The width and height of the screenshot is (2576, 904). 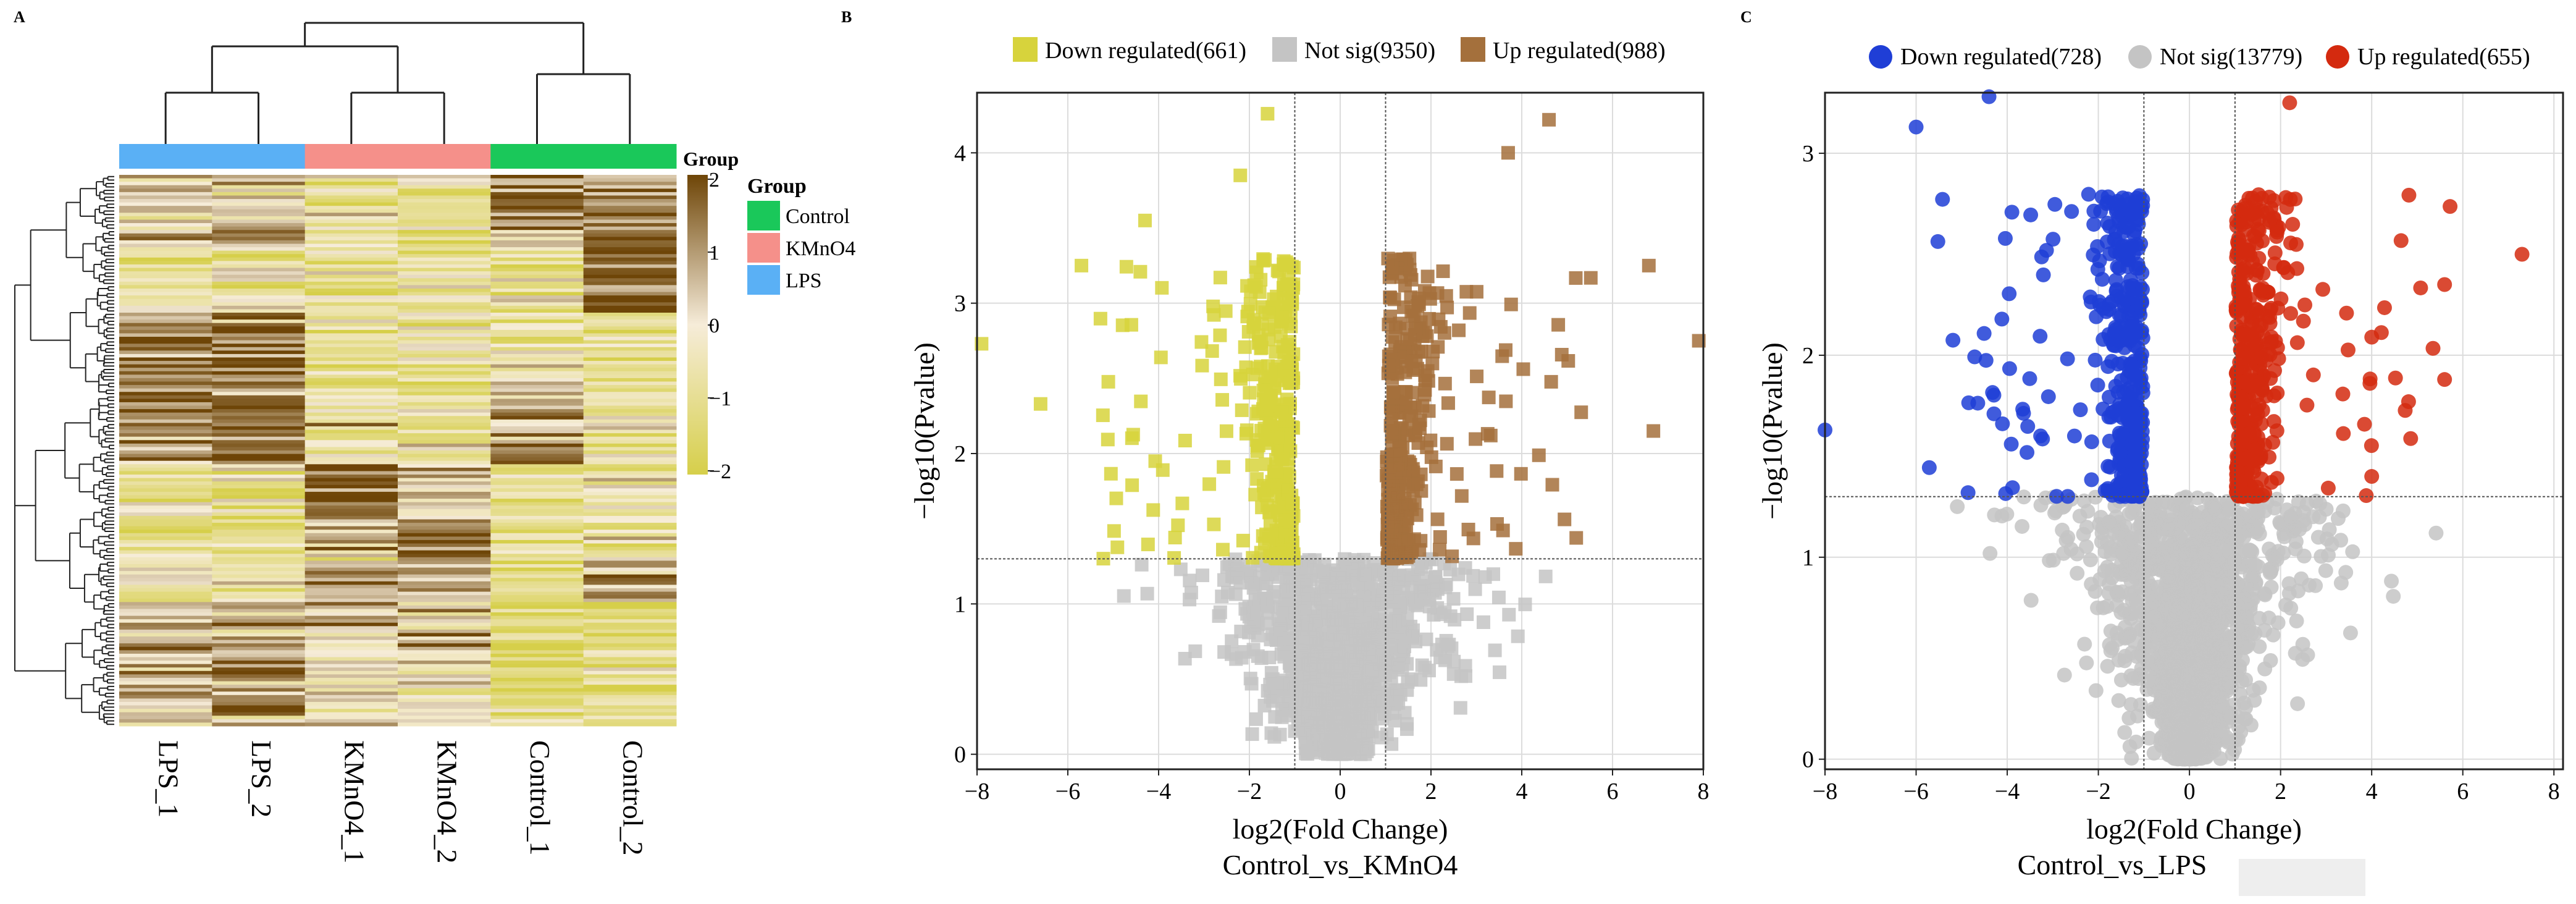 I want to click on colorbar-tick-label: −2, so click(x=720, y=471).